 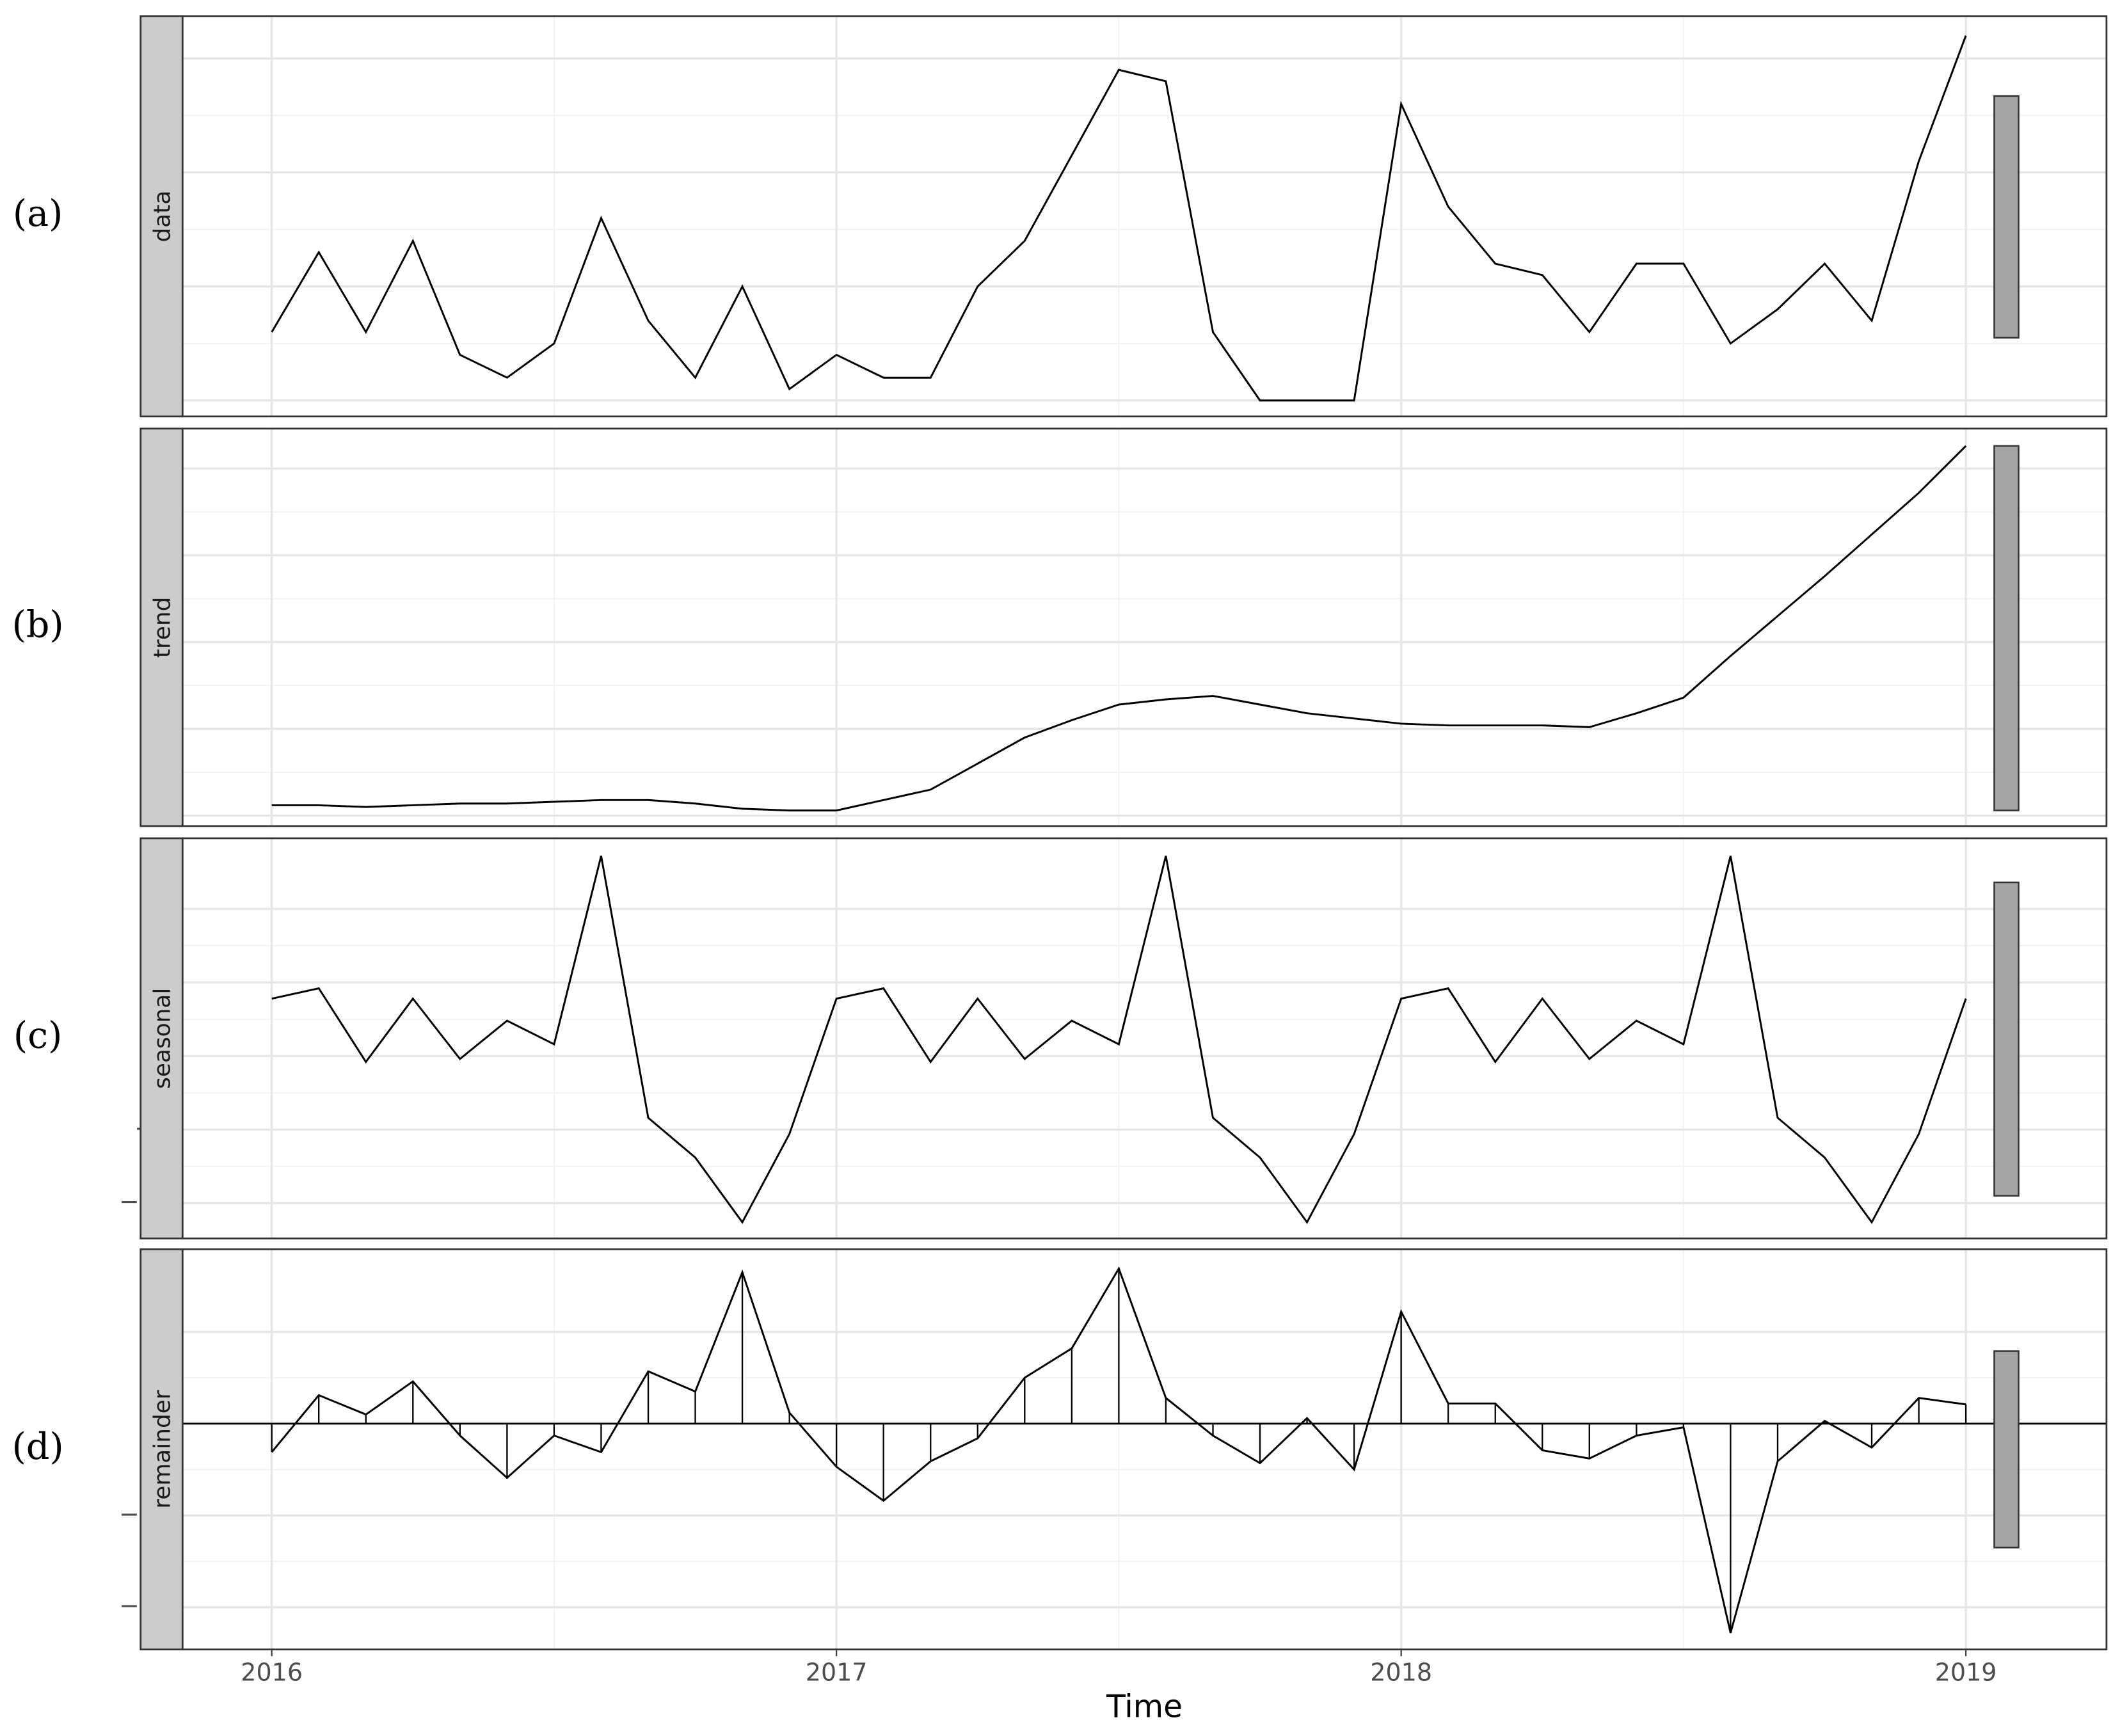 I want to click on panel-label: (d), so click(x=38, y=1447).